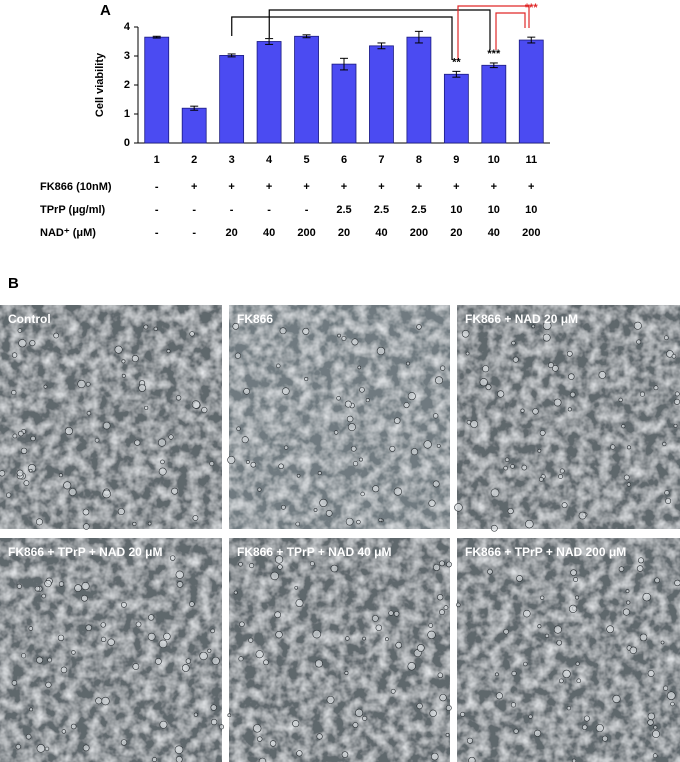 Image resolution: width=680 pixels, height=762 pixels. What do you see at coordinates (127, 27) in the screenshot?
I see `y-tick-label: 4` at bounding box center [127, 27].